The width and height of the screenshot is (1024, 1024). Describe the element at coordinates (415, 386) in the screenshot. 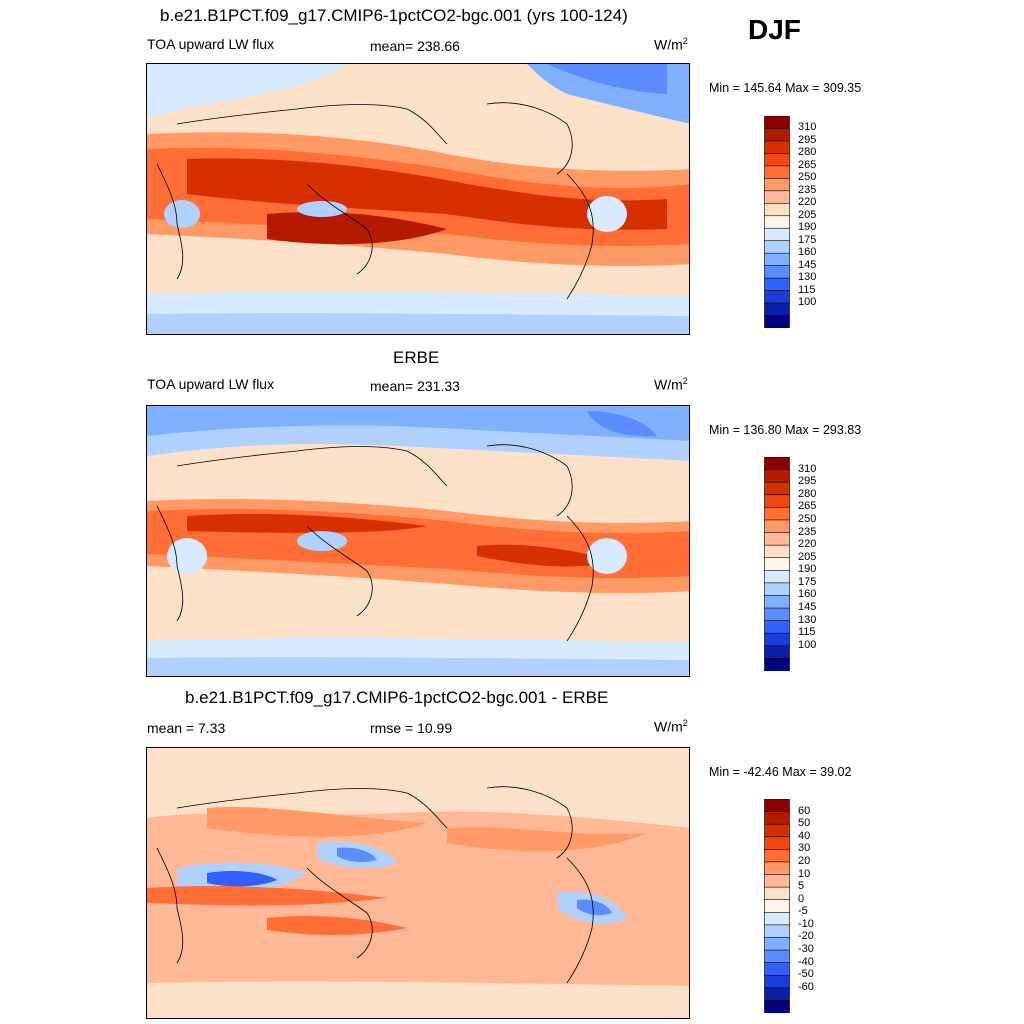

I see `panel-2-mean: mean= 231.33` at that location.